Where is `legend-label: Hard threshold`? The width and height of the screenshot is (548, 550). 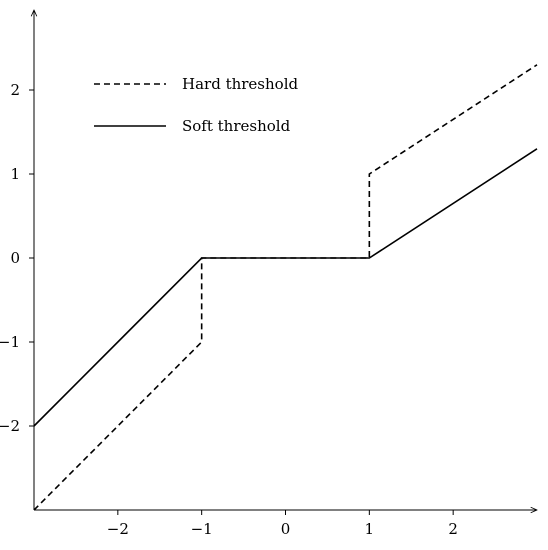
legend-label: Hard threshold is located at coordinates (240, 84).